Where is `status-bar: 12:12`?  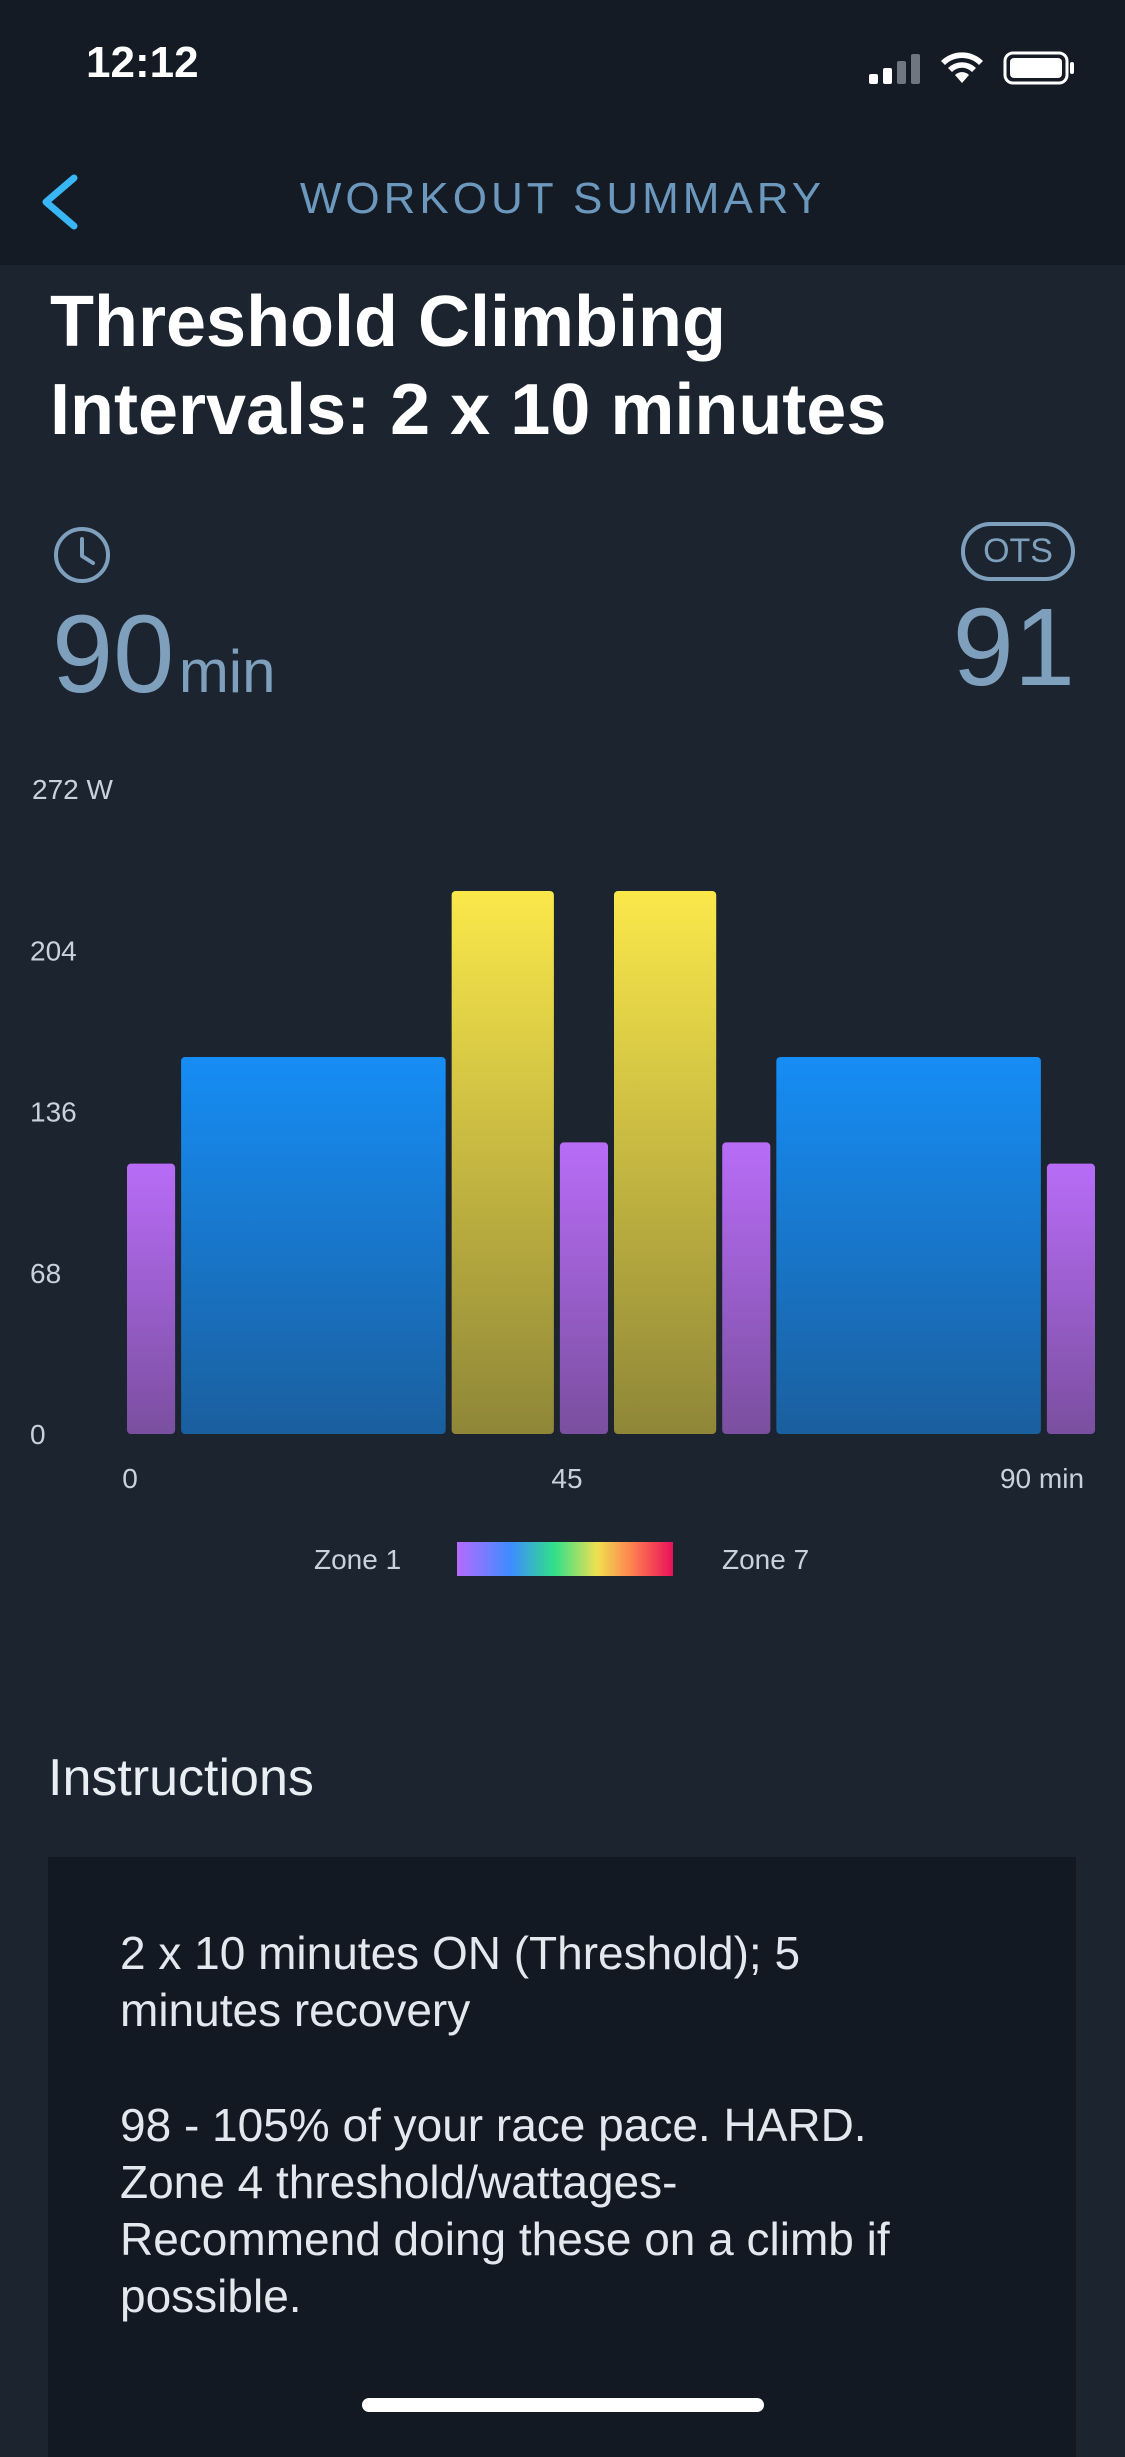 status-bar: 12:12 is located at coordinates (562, 70).